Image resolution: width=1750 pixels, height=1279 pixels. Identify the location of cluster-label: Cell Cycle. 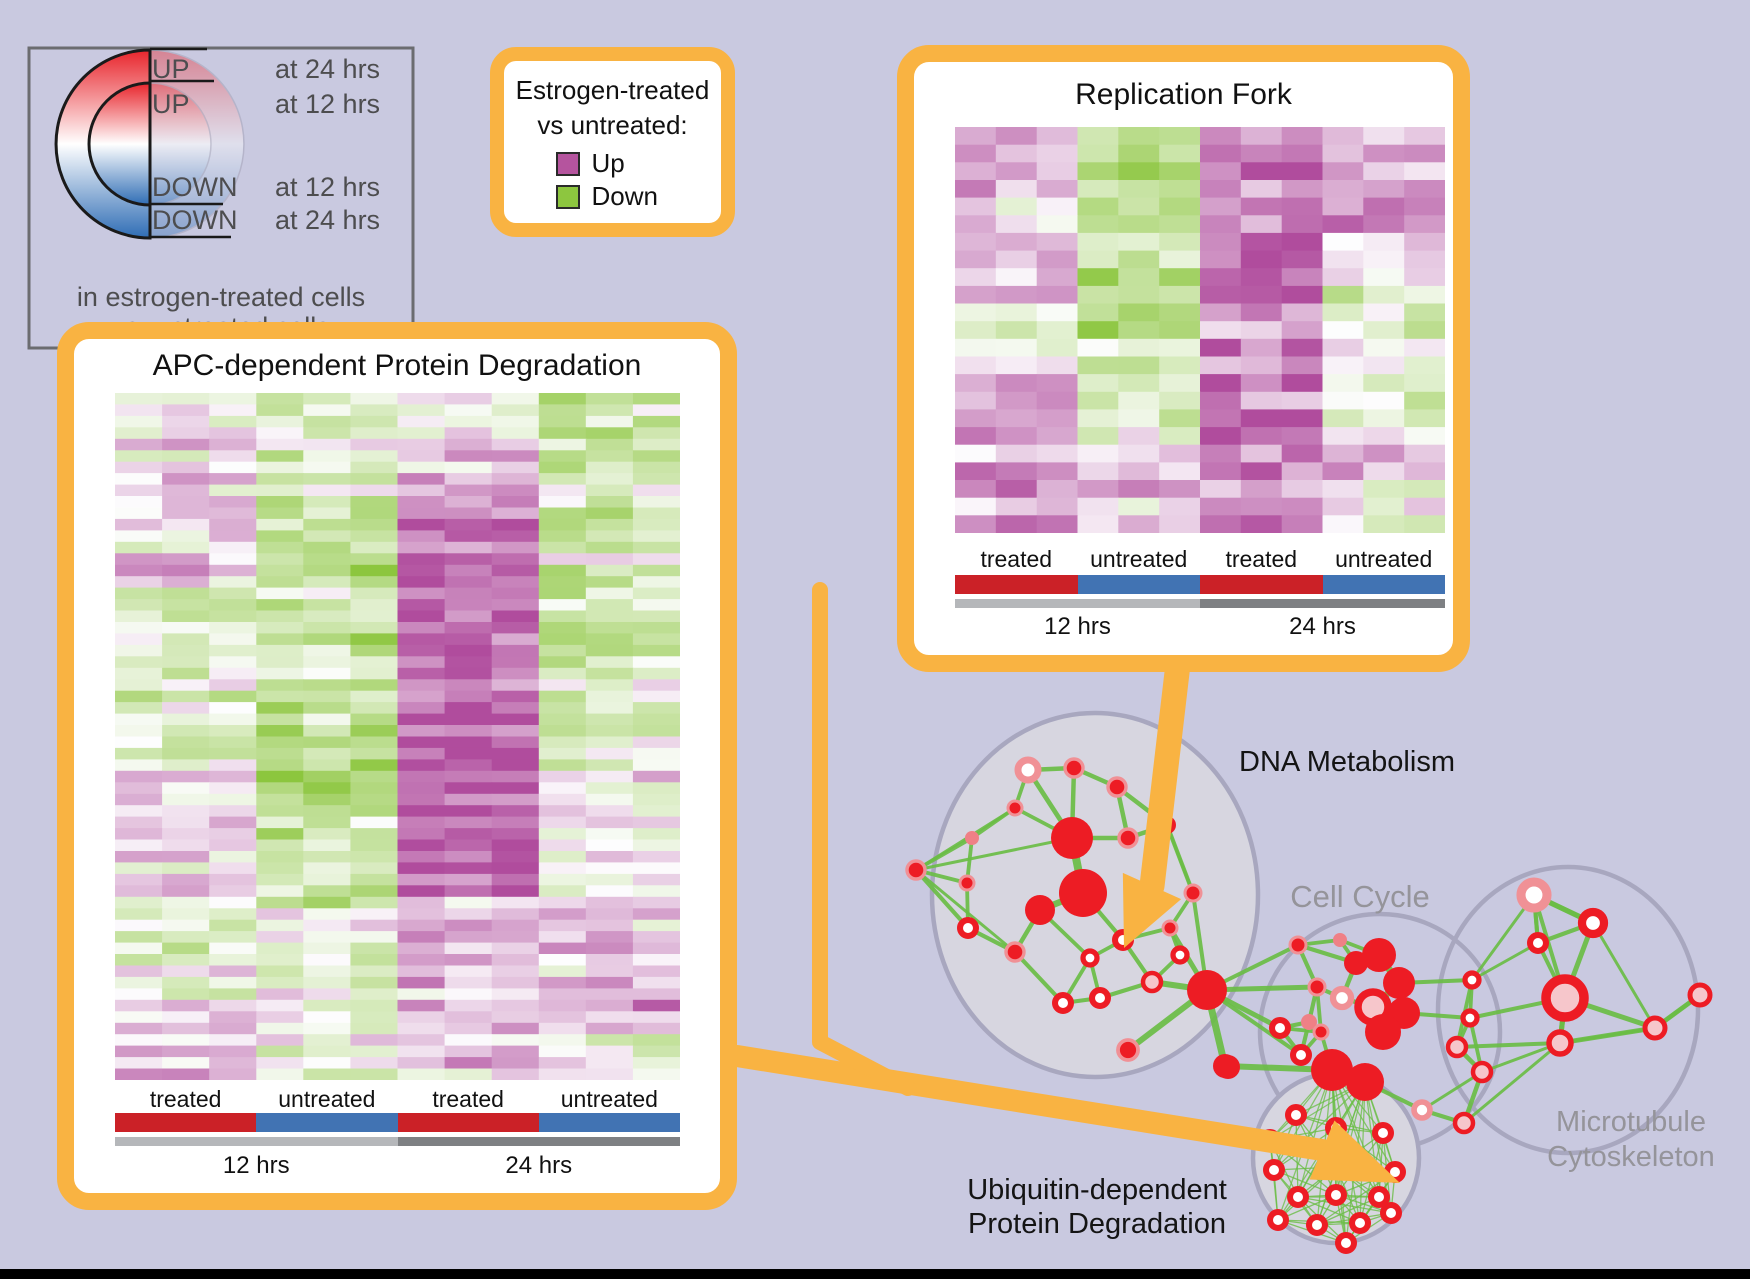
(1360, 896).